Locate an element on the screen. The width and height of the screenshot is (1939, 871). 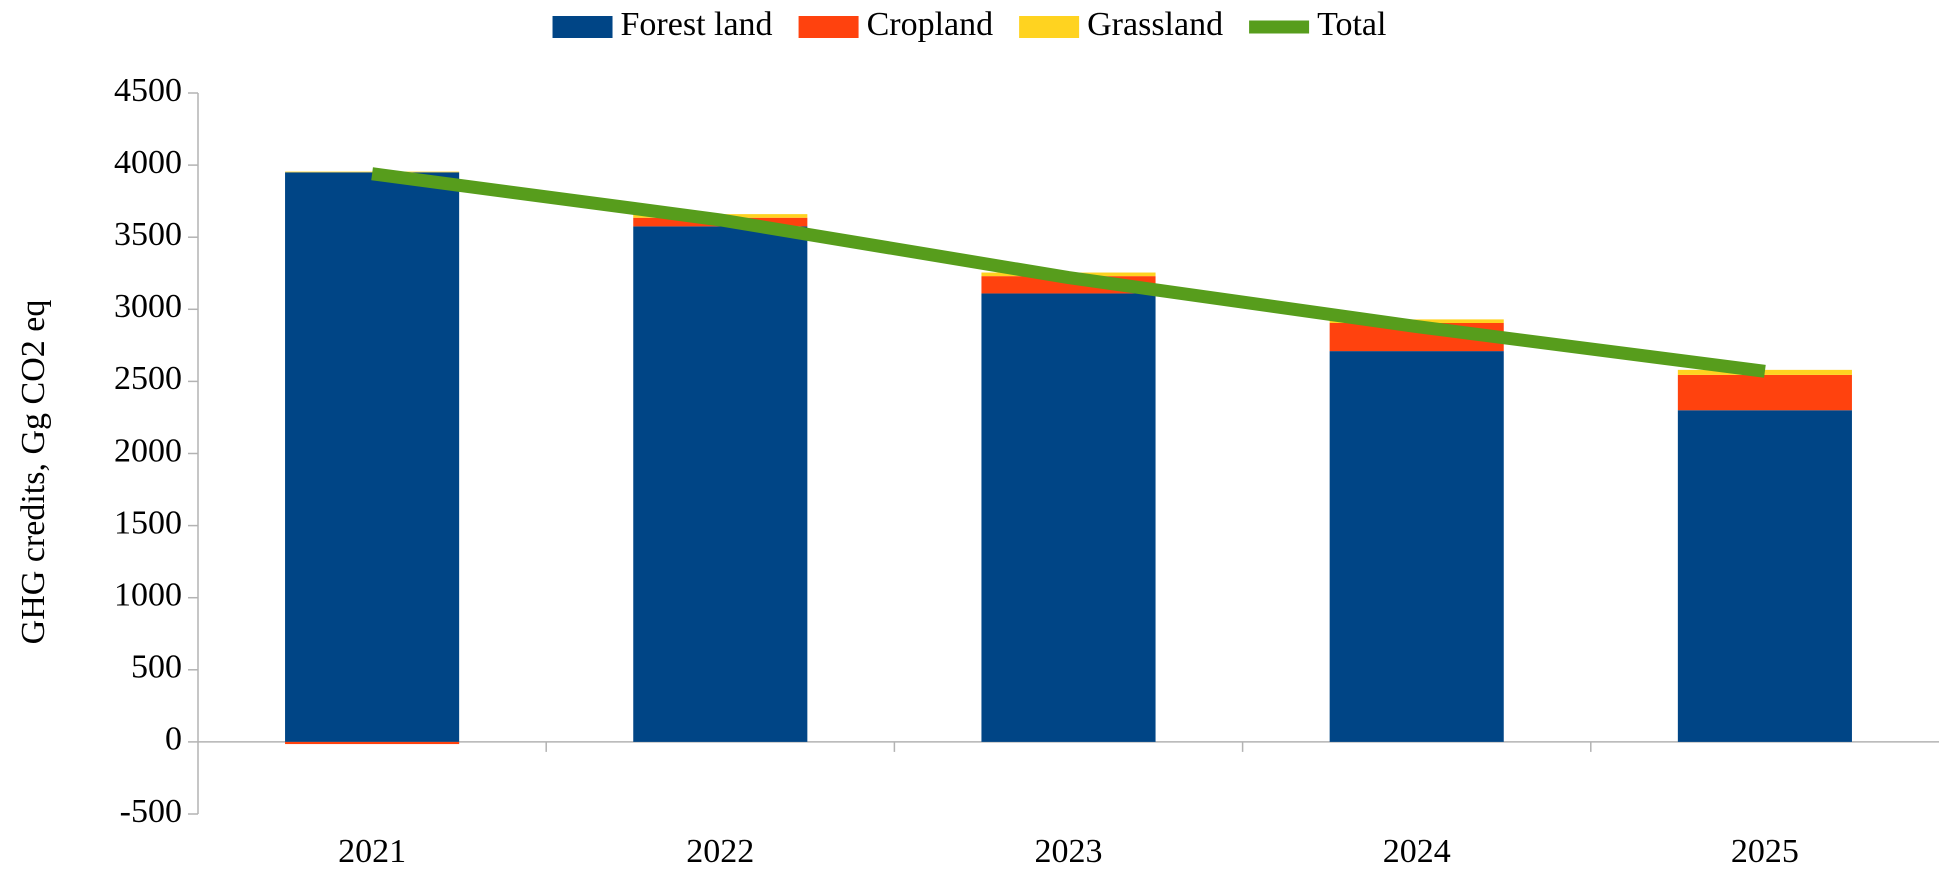
y-tick-label: -500 is located at coordinates (151, 811).